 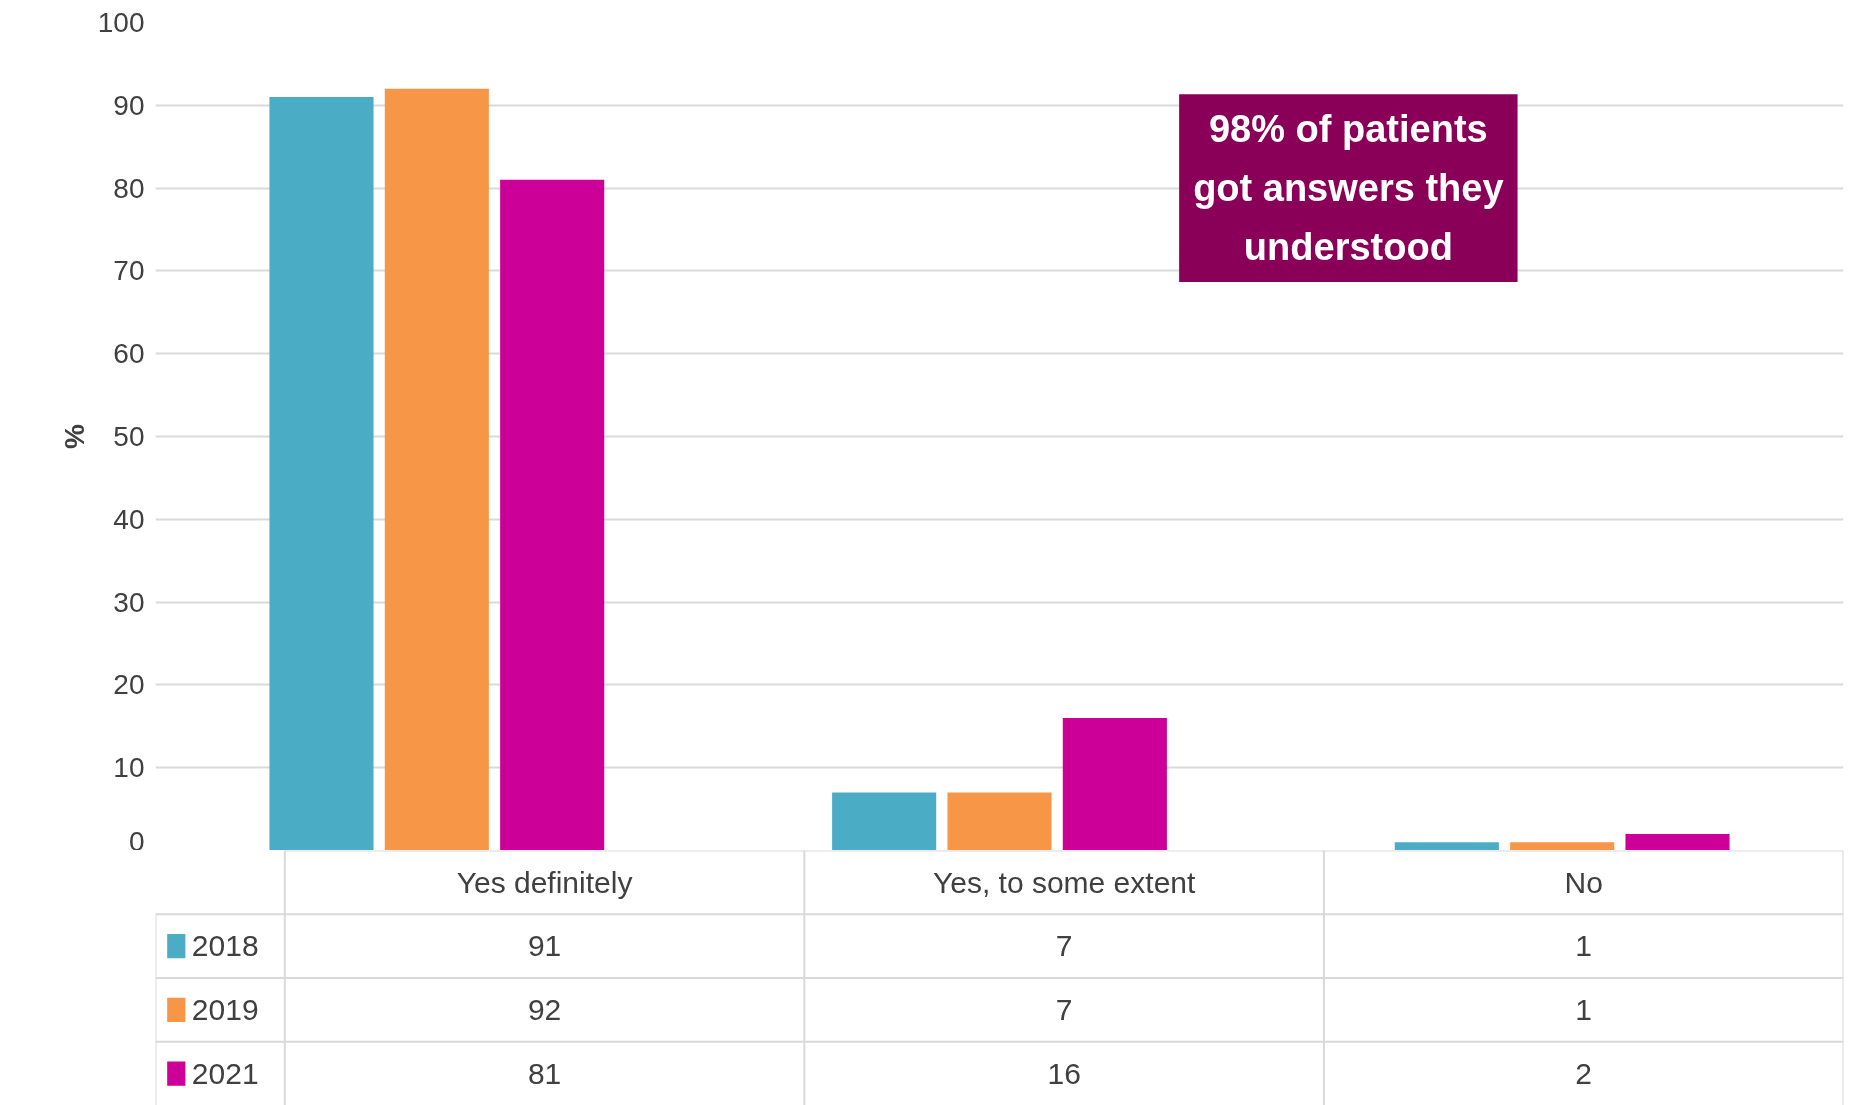 What do you see at coordinates (1583, 882) in the screenshot?
I see `x-tick-label: No` at bounding box center [1583, 882].